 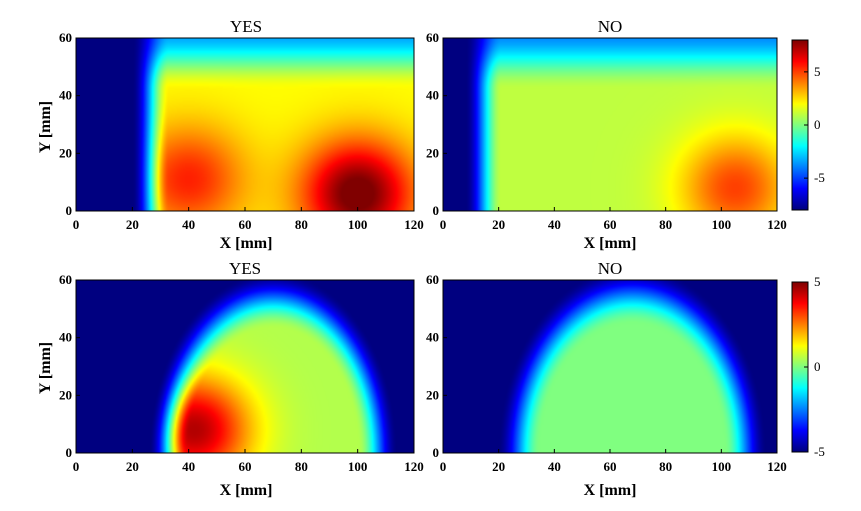 I want to click on colorbar-top: 5 0 -5, so click(x=808, y=125).